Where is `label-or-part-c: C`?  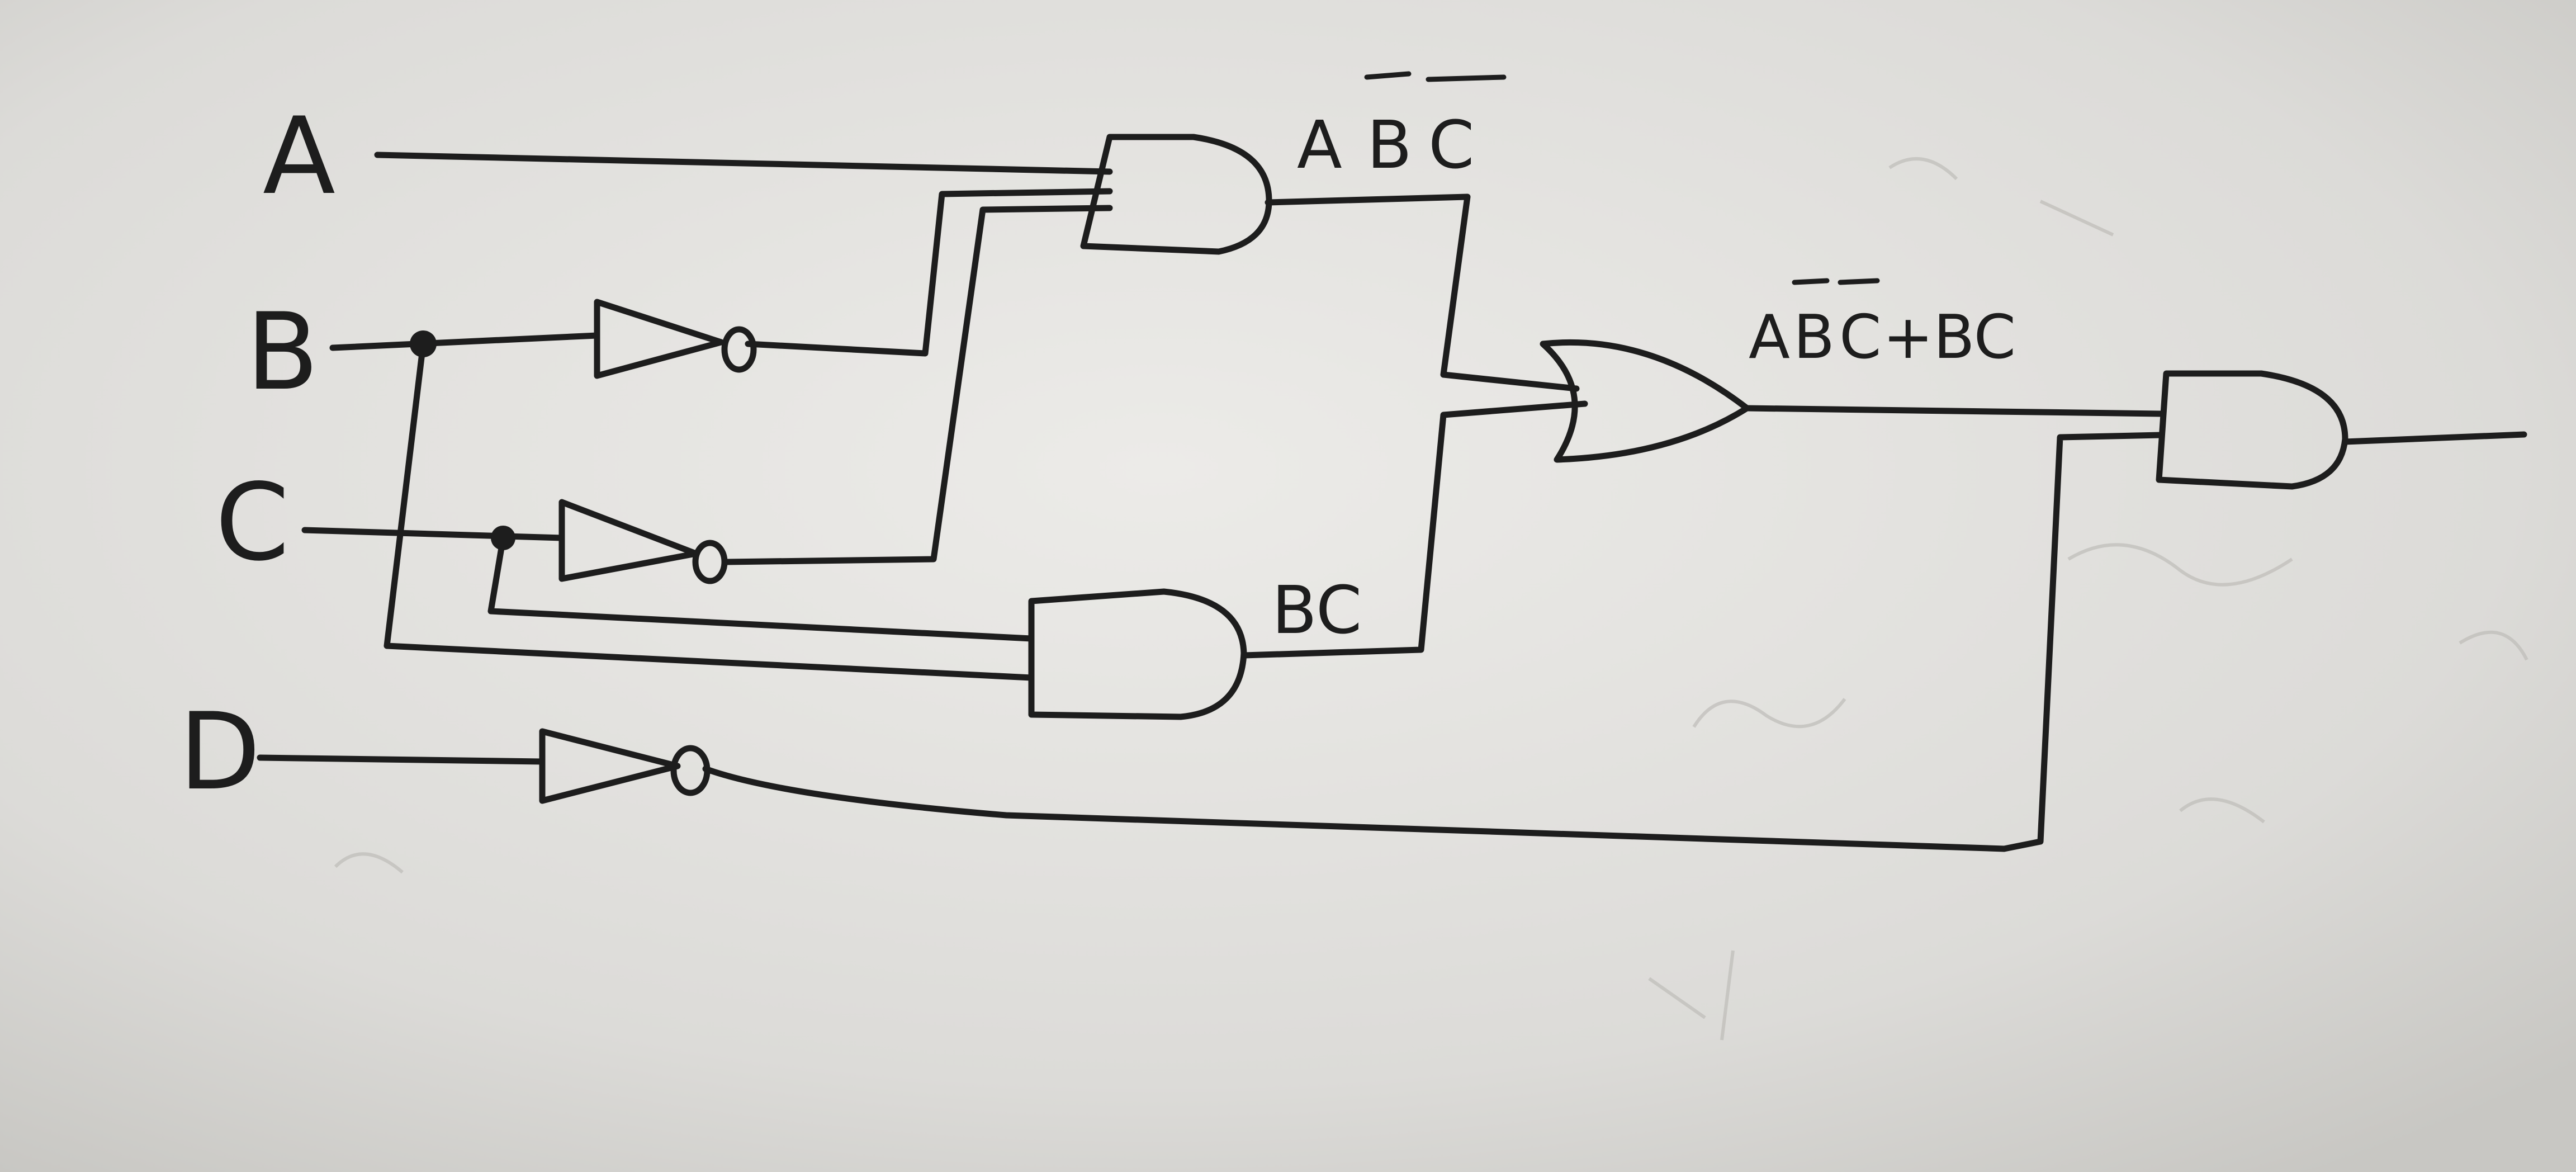 label-or-part-c: C is located at coordinates (1860, 337).